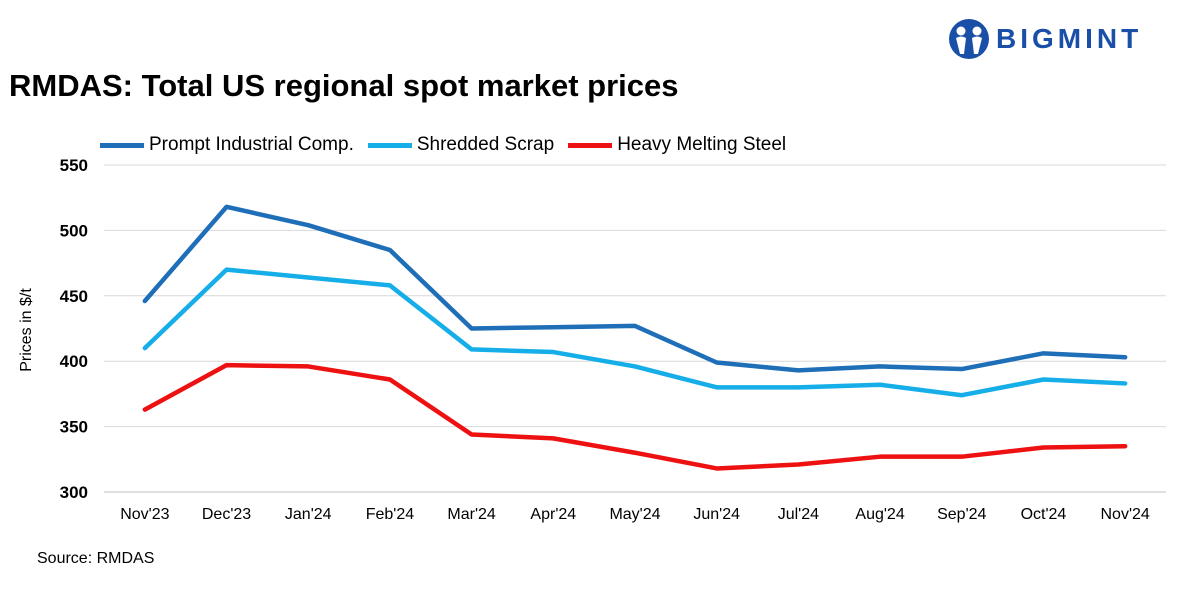 The height and width of the screenshot is (590, 1181). I want to click on y-axis-label: Prices in $/t, so click(26, 330).